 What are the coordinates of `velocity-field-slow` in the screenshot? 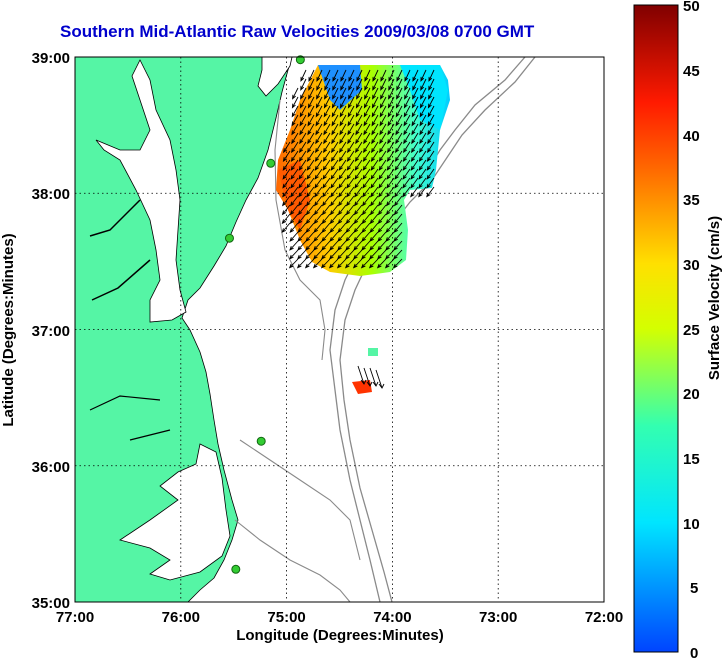 It's located at (424, 97).